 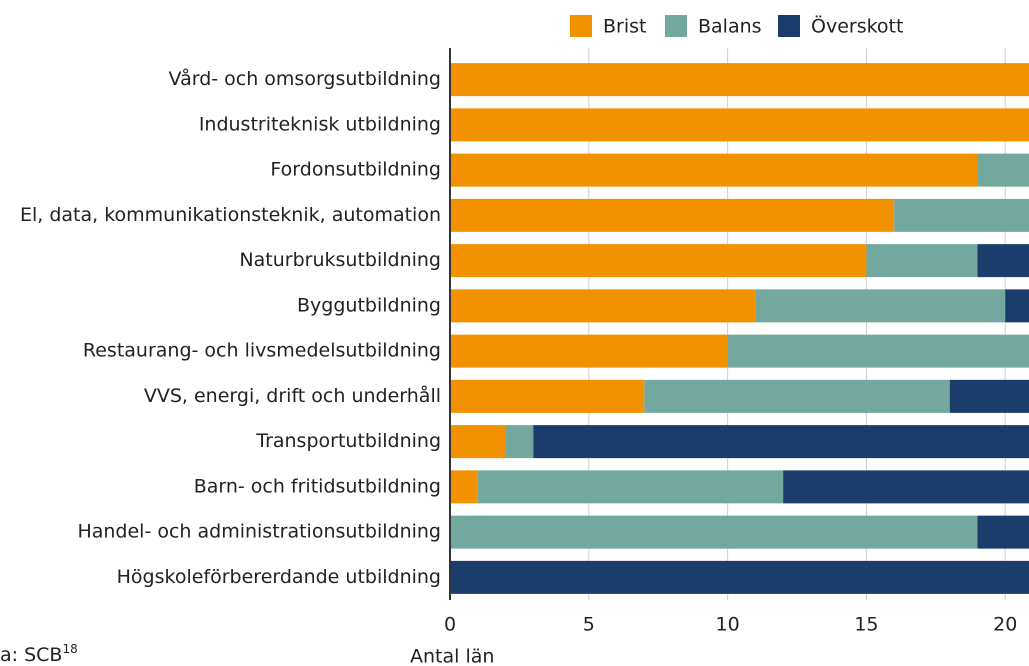 I want to click on source: a: SCB18, so click(x=39, y=654).